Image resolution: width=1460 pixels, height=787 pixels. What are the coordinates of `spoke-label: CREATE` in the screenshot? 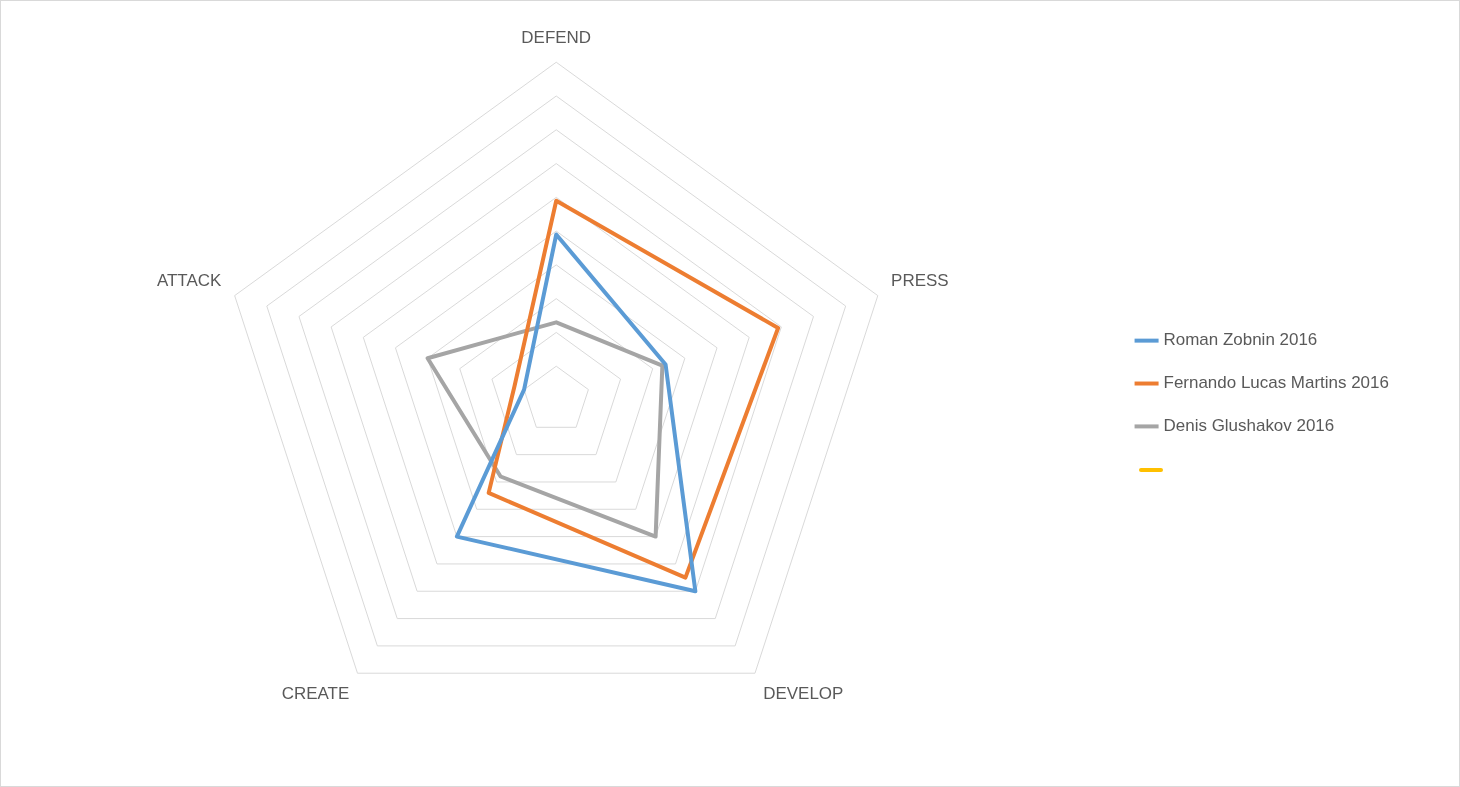 It's located at (315, 694).